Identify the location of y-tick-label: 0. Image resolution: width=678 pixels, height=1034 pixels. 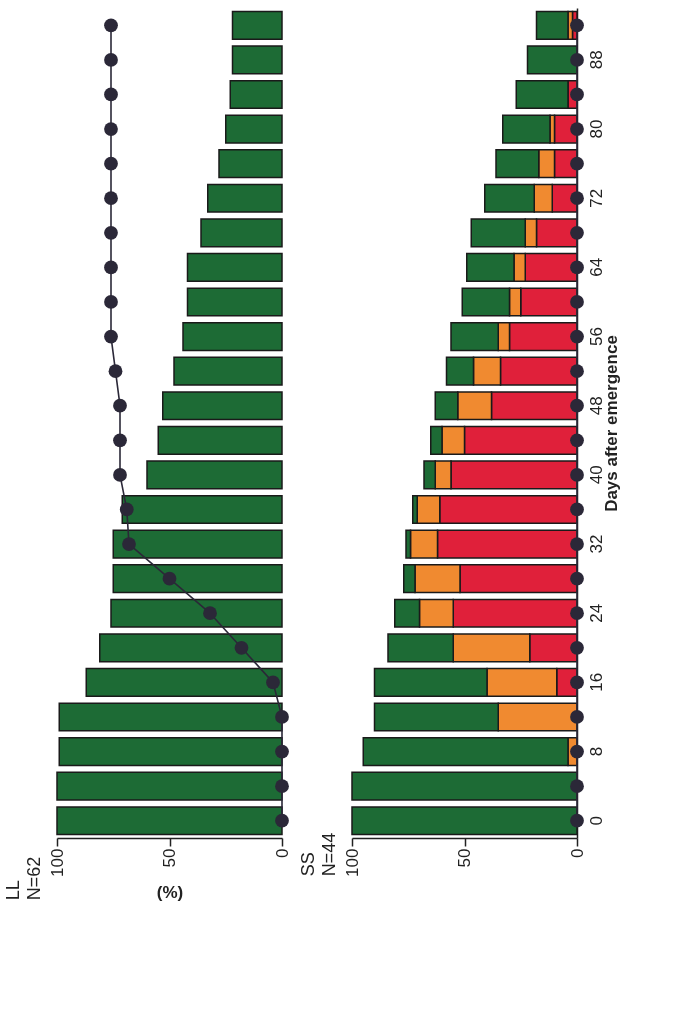
(596, 820).